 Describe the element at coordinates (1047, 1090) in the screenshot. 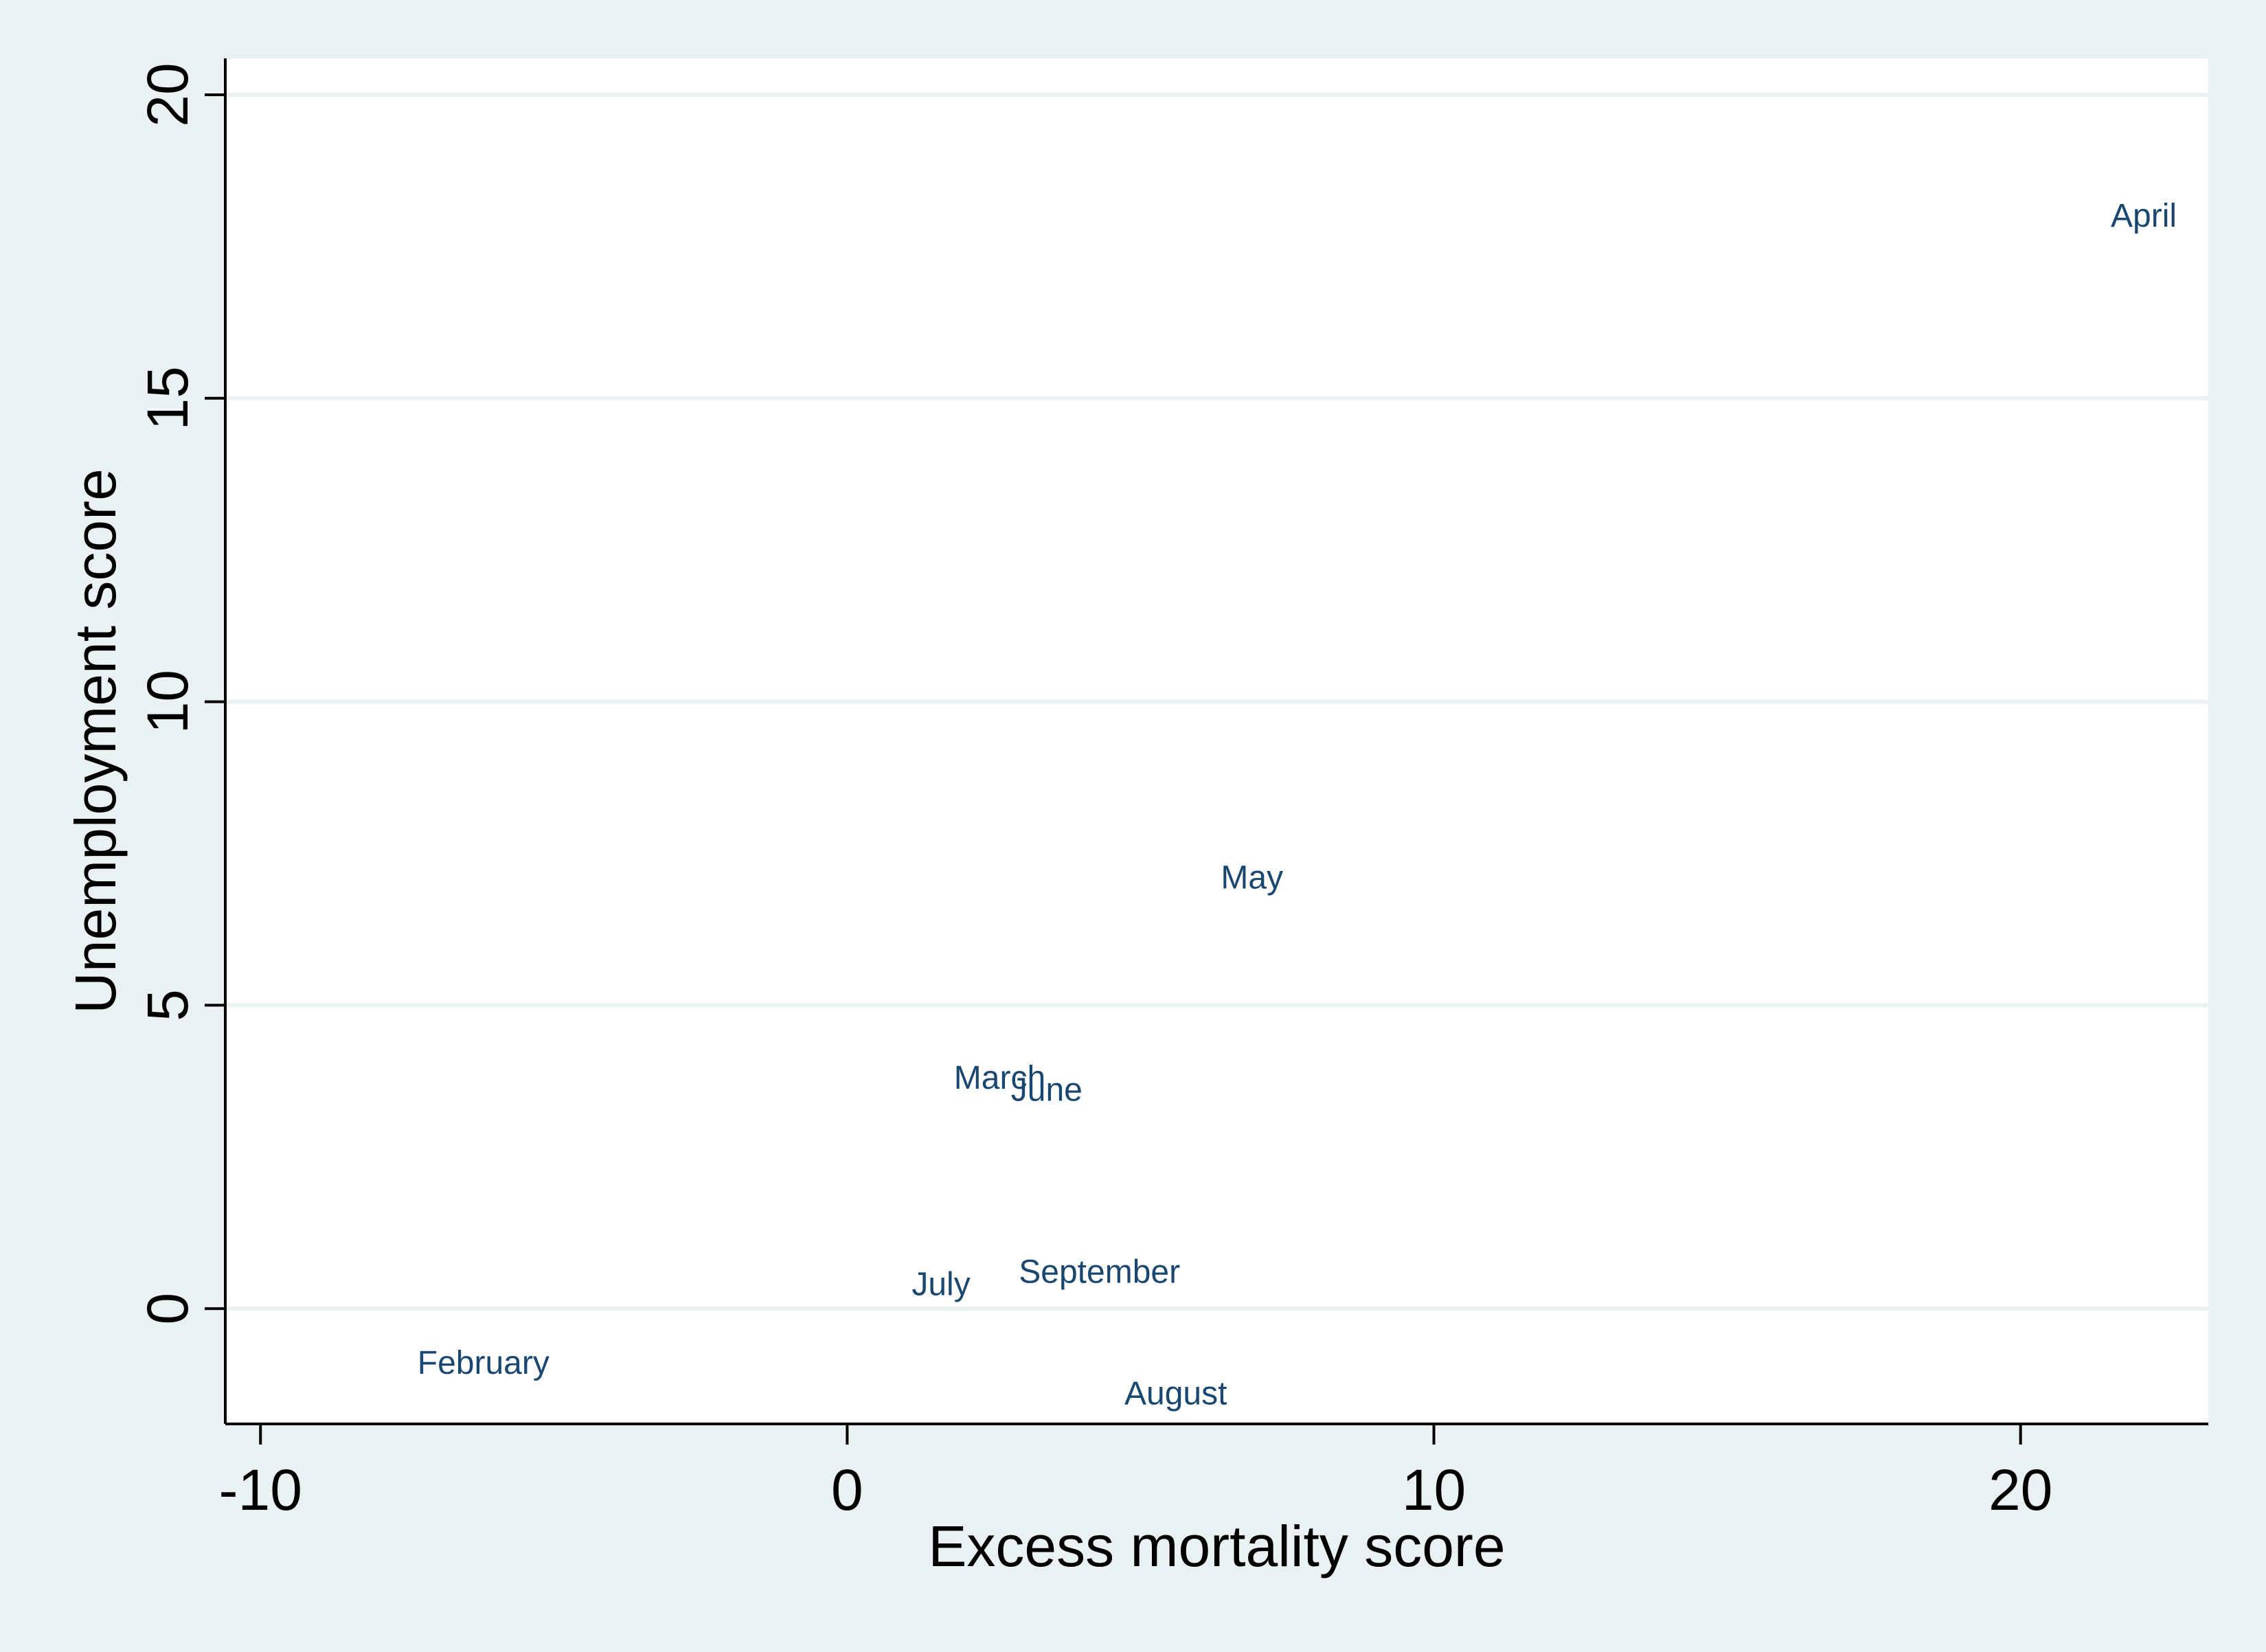

I see `point-label-june: June` at that location.